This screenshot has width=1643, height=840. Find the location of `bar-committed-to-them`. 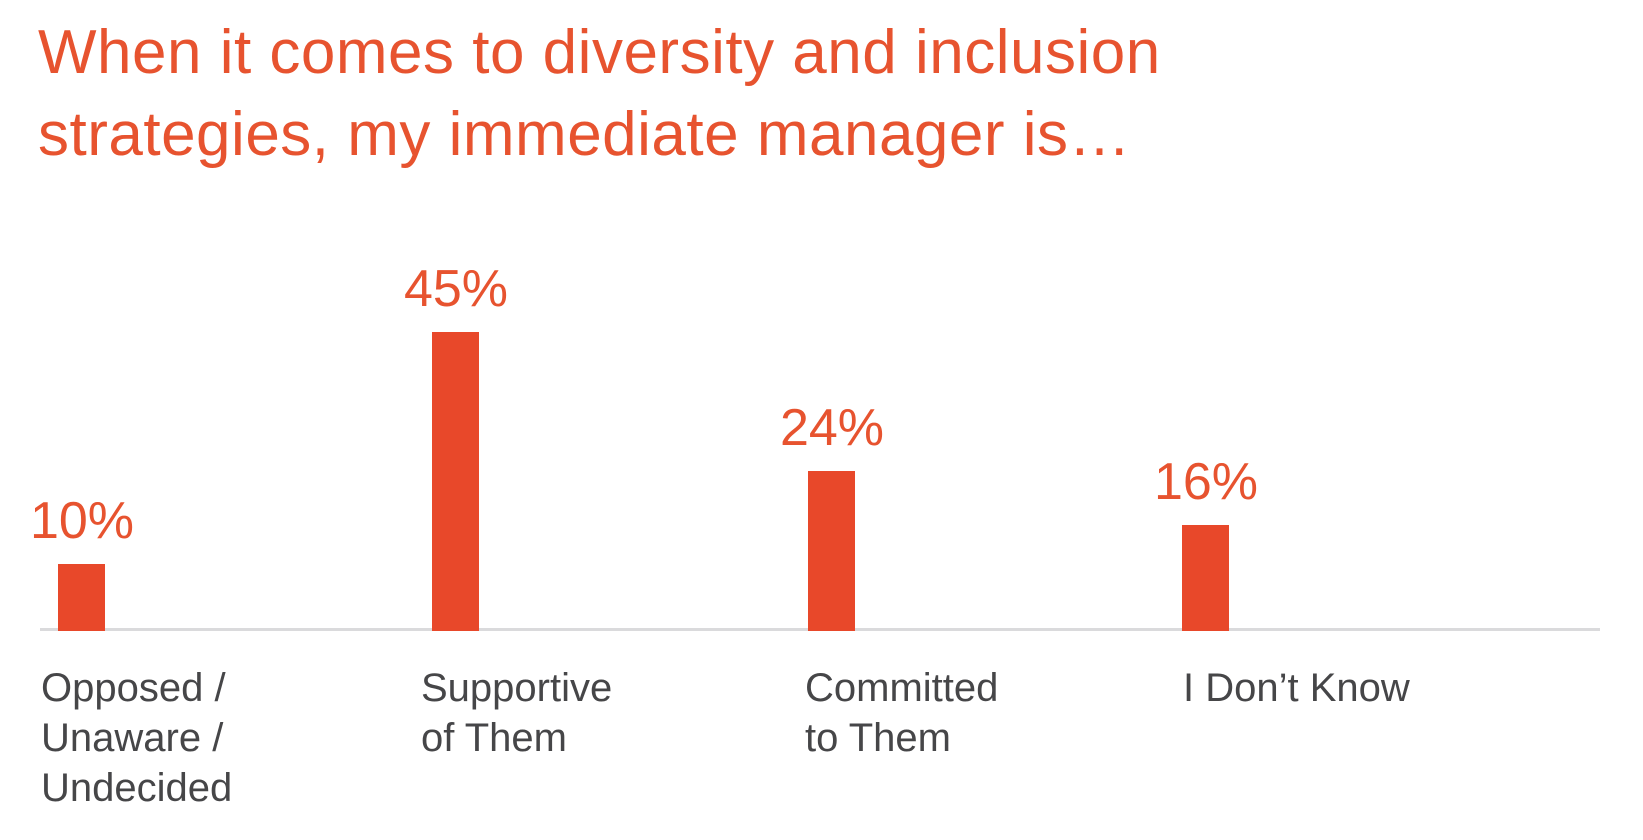

bar-committed-to-them is located at coordinates (831, 551).